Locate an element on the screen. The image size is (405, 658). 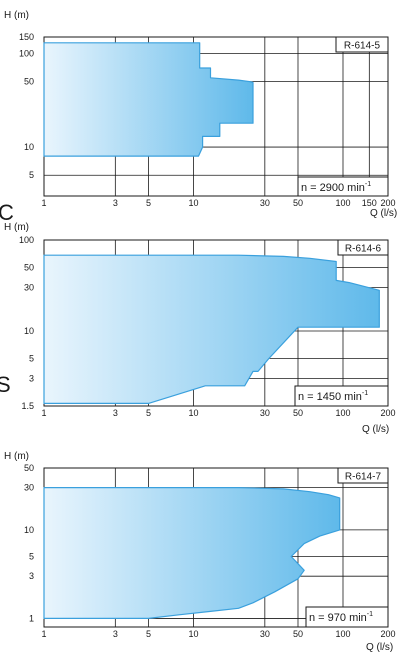
chart-1-envelope-area is located at coordinates (148, 99).